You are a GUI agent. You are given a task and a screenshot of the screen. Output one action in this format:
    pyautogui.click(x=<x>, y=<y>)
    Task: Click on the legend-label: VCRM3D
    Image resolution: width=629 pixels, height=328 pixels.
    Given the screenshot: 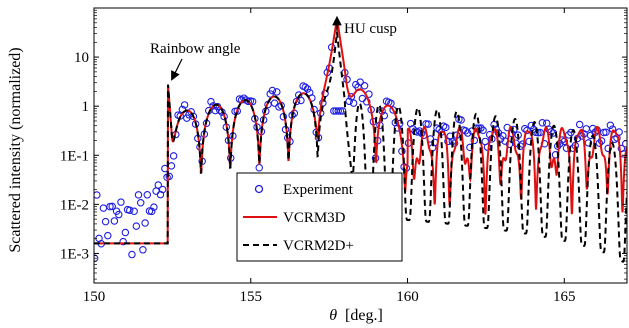 What is the action you would take?
    pyautogui.click(x=314, y=218)
    